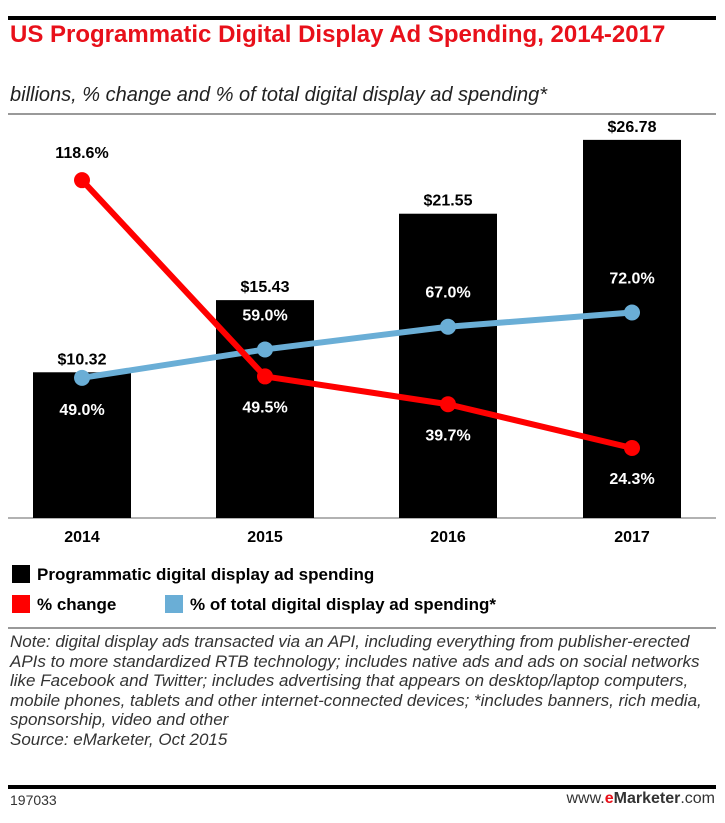  I want to click on x-tick-label: 2017, so click(632, 537).